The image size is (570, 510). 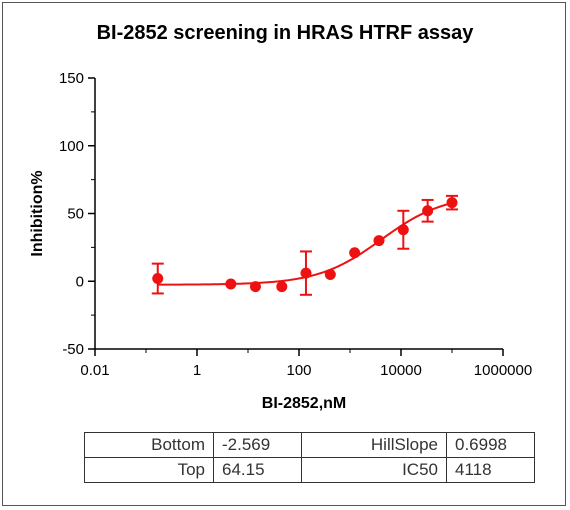 What do you see at coordinates (75, 214) in the screenshot?
I see `y-tick-label: 50` at bounding box center [75, 214].